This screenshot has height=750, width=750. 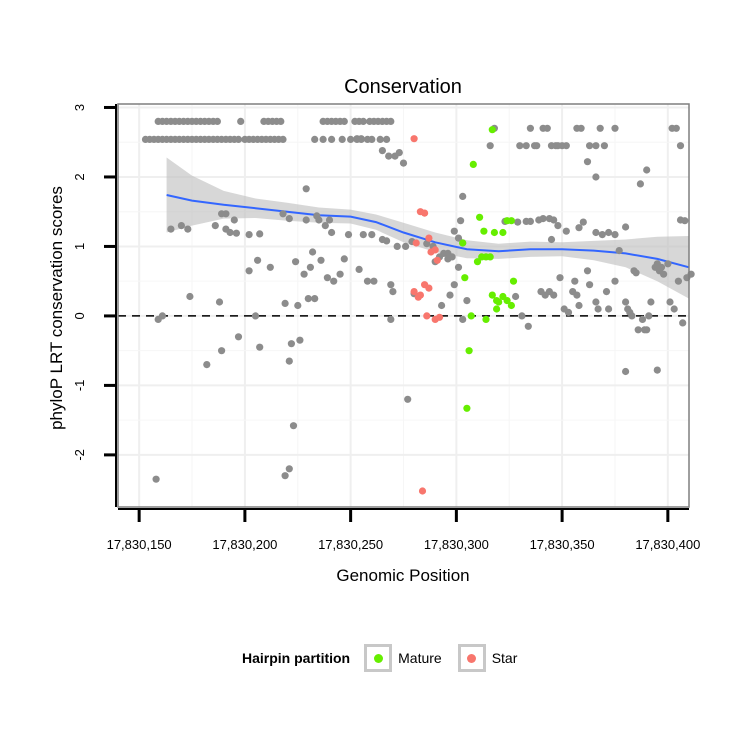 What do you see at coordinates (378, 658) in the screenshot?
I see `legend-key-mature` at bounding box center [378, 658].